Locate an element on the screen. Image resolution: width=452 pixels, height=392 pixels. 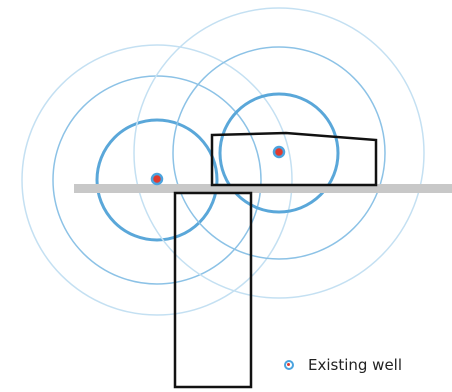
legend: Existing well is located at coordinates (343, 365).